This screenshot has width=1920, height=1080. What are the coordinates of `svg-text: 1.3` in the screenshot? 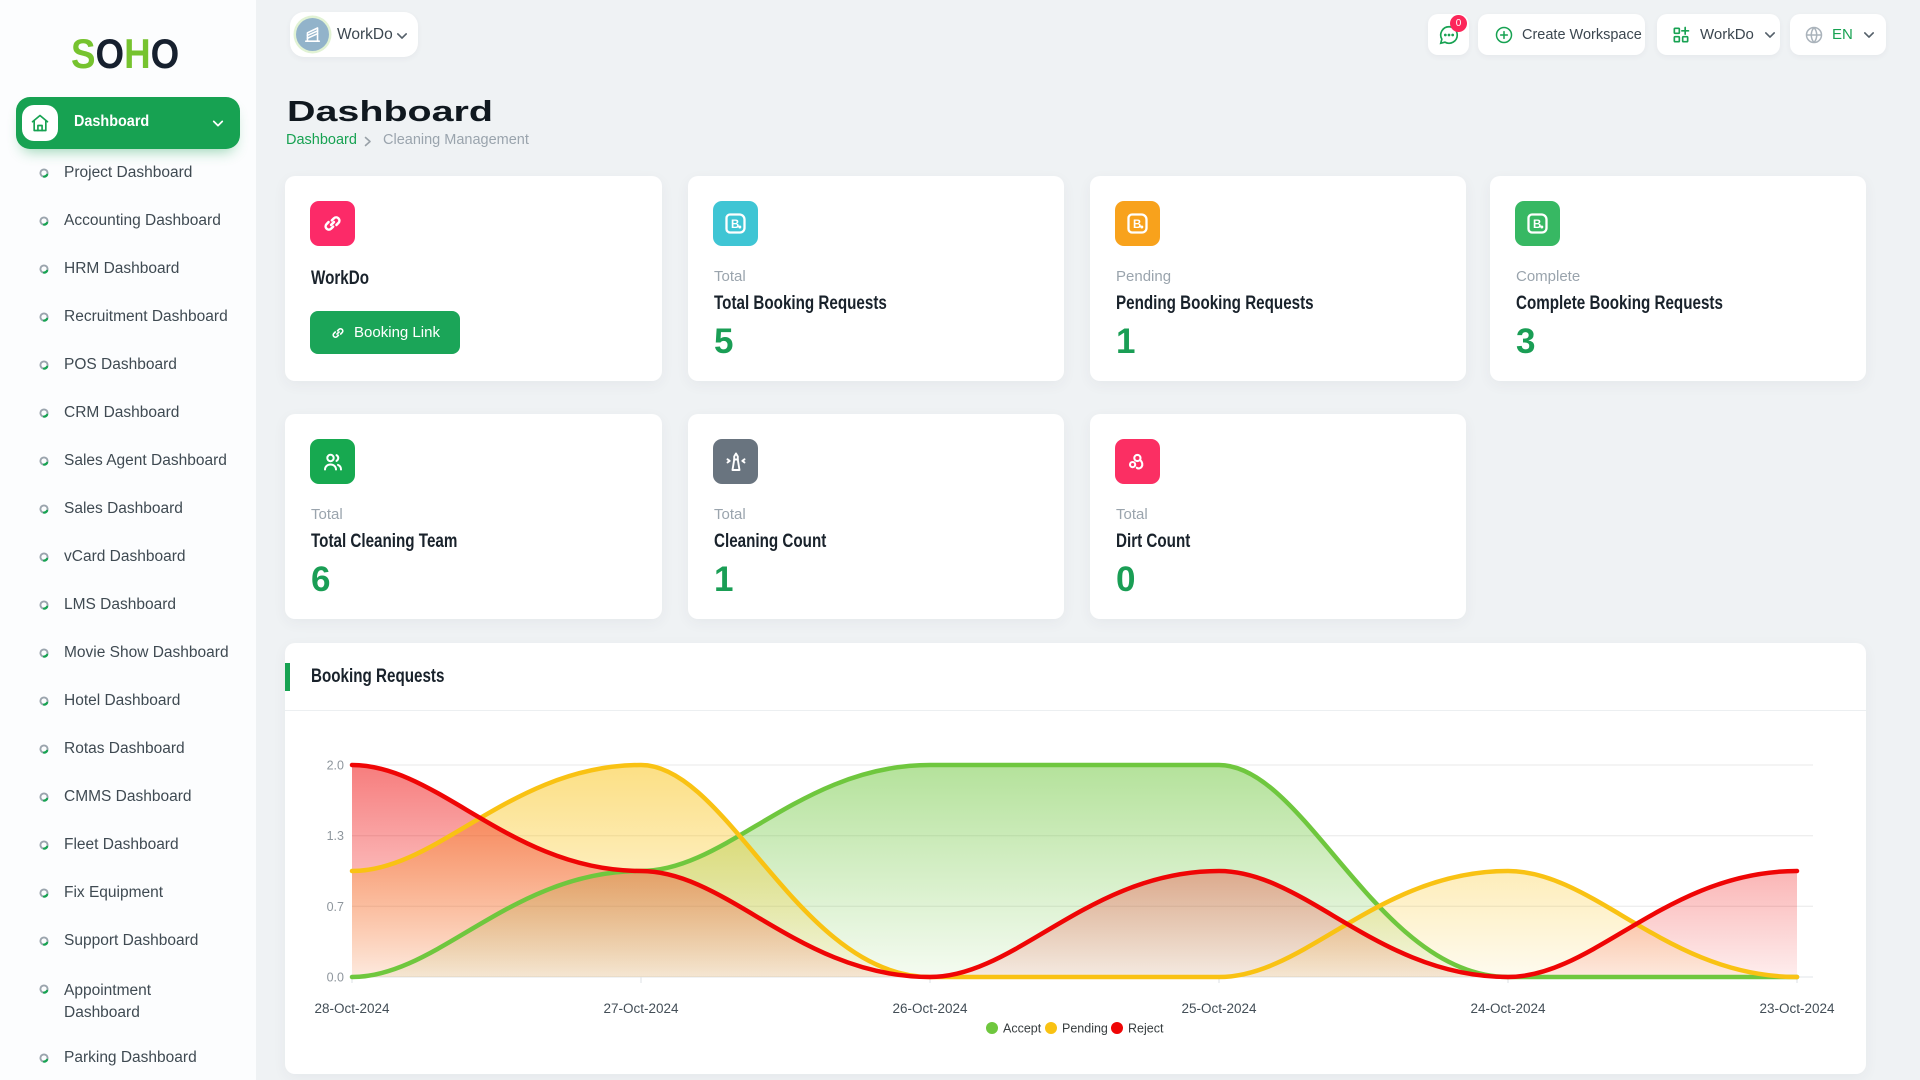 It's located at (335, 836).